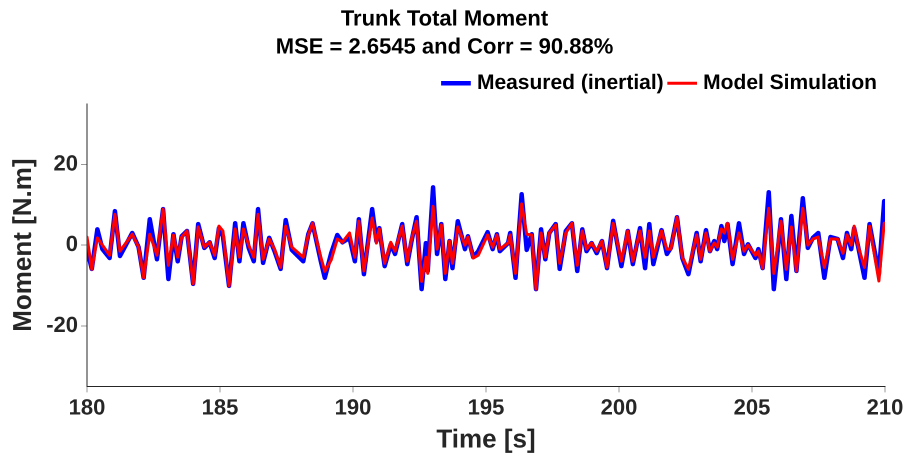 The image size is (911, 456). What do you see at coordinates (790, 82) in the screenshot?
I see `legend-label: Model Simulation` at bounding box center [790, 82].